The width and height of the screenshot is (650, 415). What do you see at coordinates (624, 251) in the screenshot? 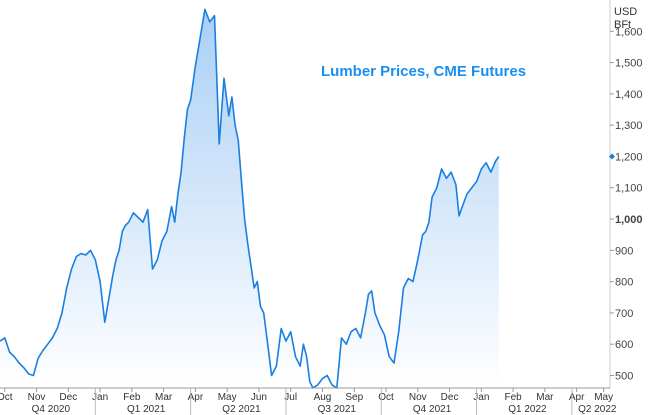
I see `y-tick-label: 900` at bounding box center [624, 251].